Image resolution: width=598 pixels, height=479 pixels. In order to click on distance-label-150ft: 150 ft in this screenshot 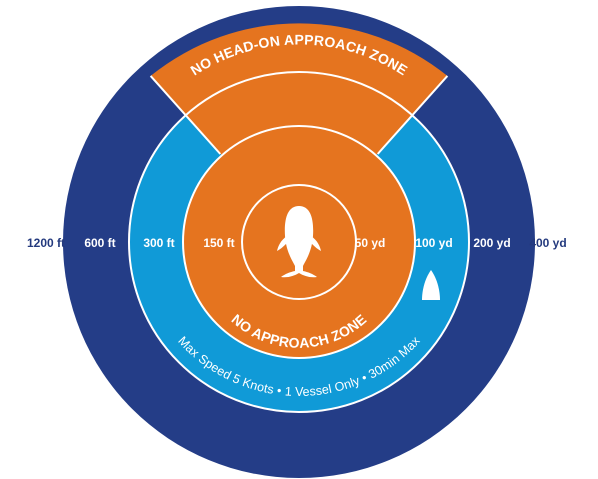, I will do `click(218, 243)`.